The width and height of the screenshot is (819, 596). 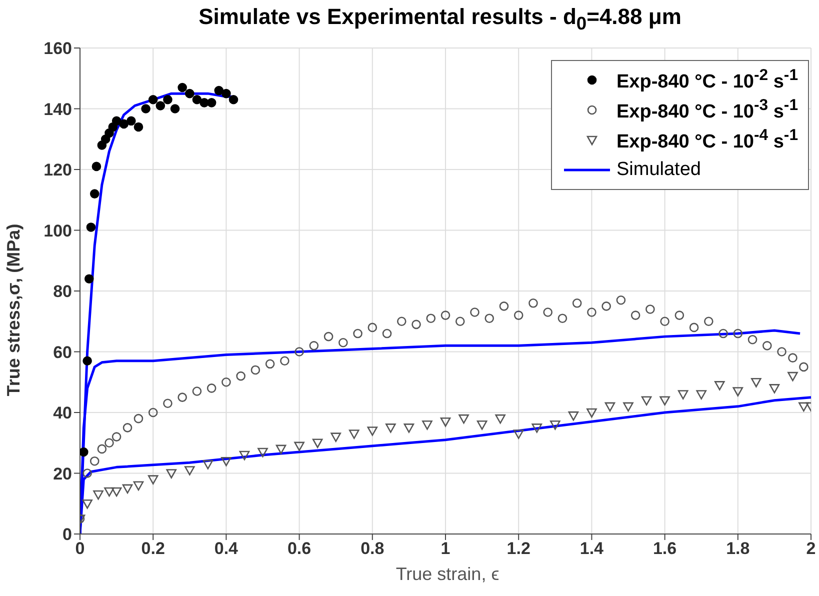 What do you see at coordinates (67, 534) in the screenshot?
I see `y-tick-label: 0` at bounding box center [67, 534].